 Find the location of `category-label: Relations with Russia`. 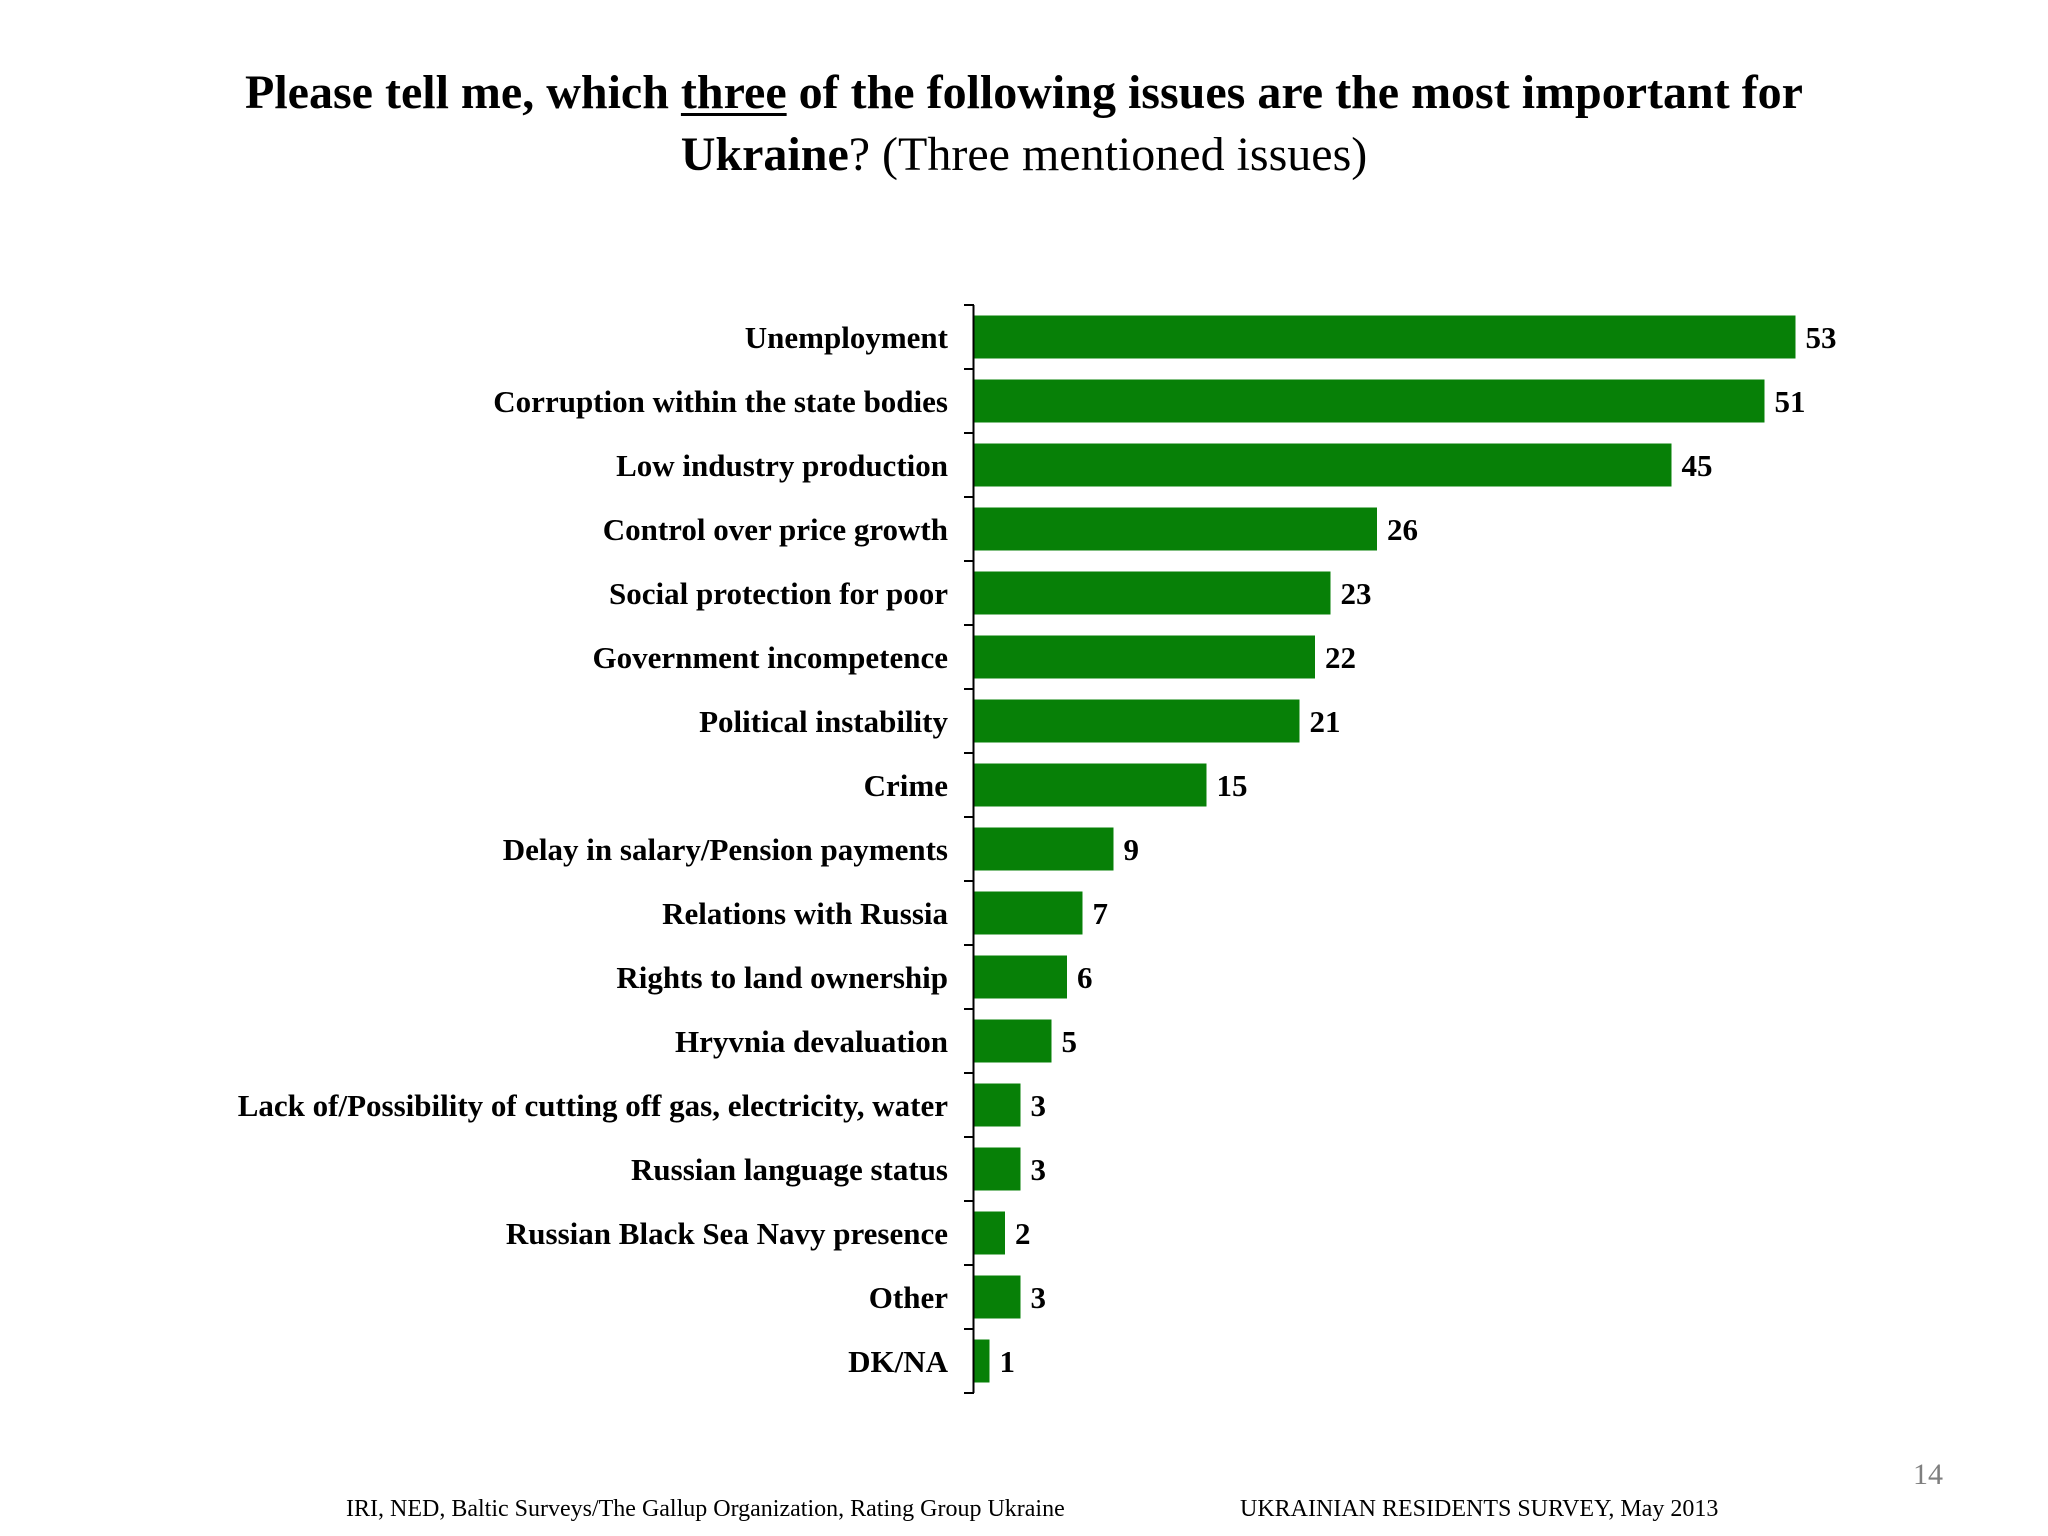

category-label: Relations with Russia is located at coordinates (805, 913).